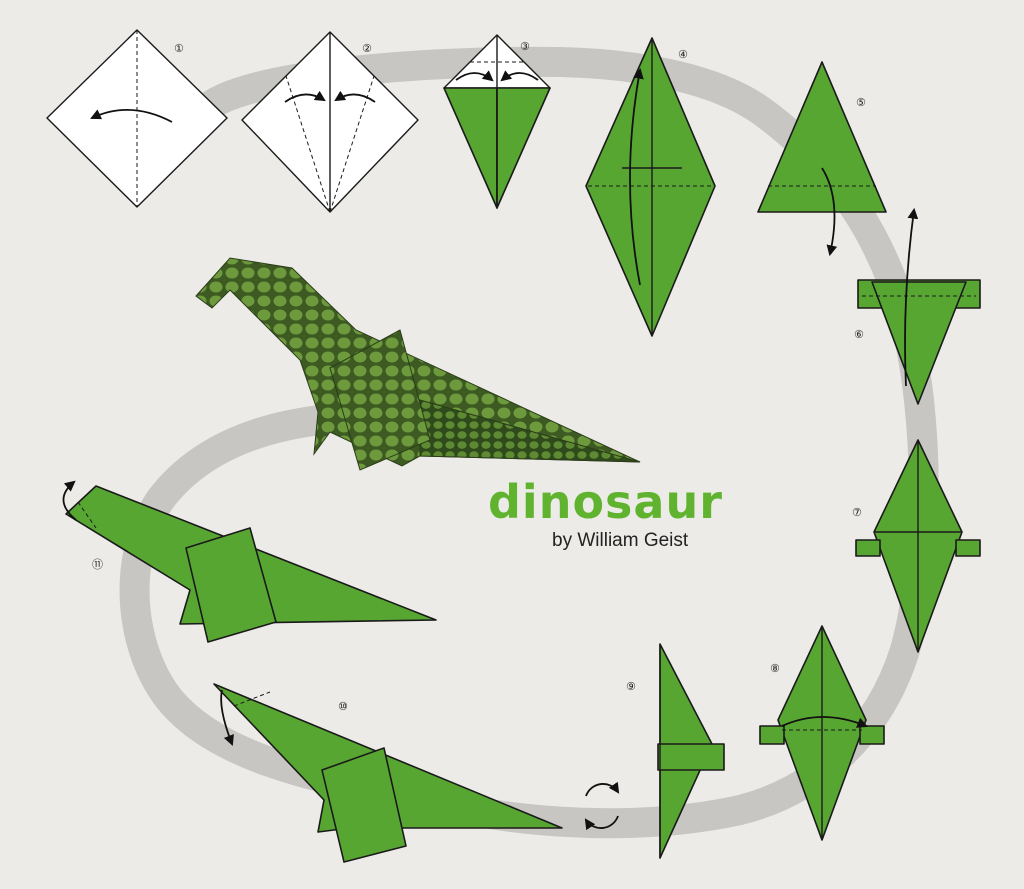 This screenshot has width=1024, height=889. I want to click on step-number-9: ⑨, so click(631, 686).